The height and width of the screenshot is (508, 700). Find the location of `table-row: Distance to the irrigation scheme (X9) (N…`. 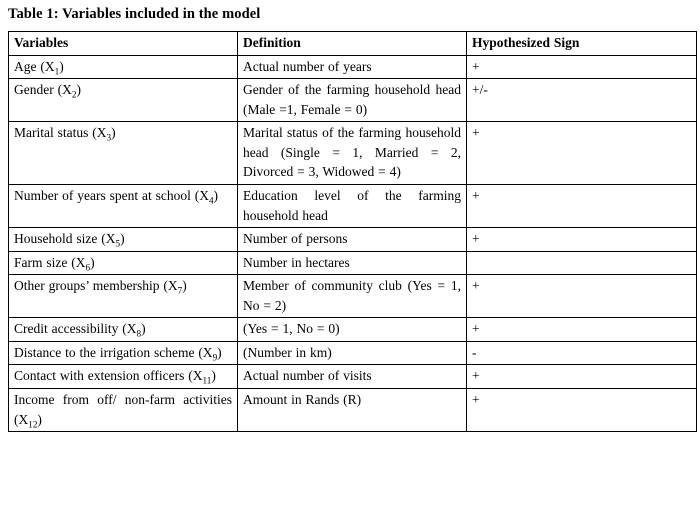

table-row: Distance to the irrigation scheme (X9) (N… is located at coordinates (352, 353).